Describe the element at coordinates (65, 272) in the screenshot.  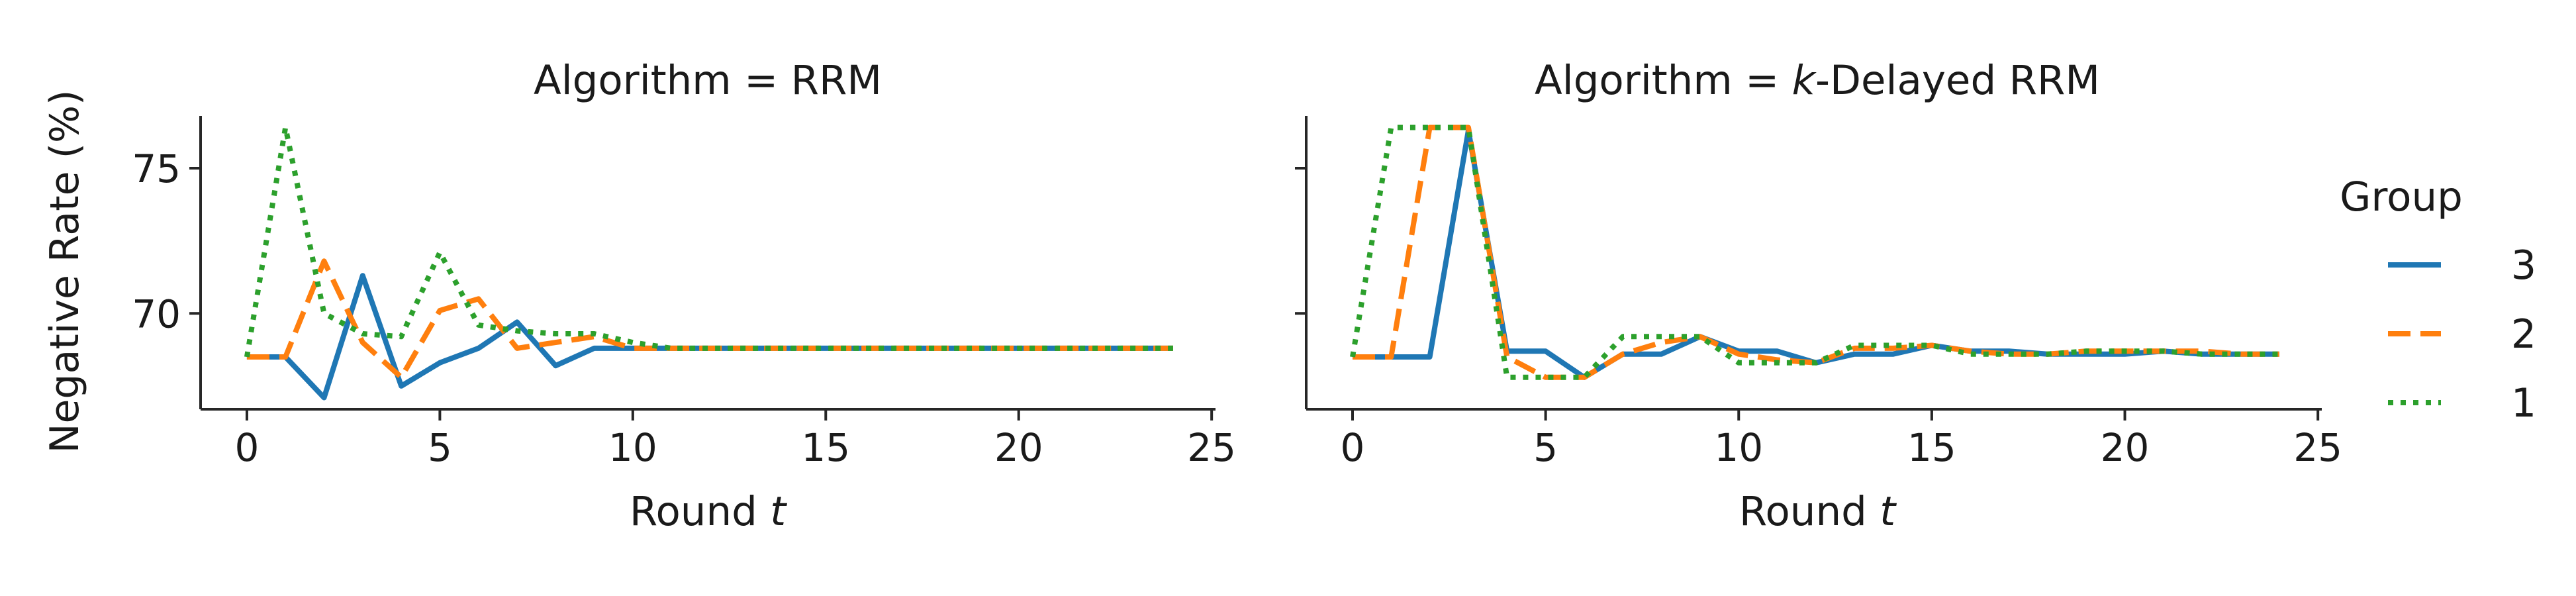
I see `y-axis-label: Negative Rate (%)` at that location.